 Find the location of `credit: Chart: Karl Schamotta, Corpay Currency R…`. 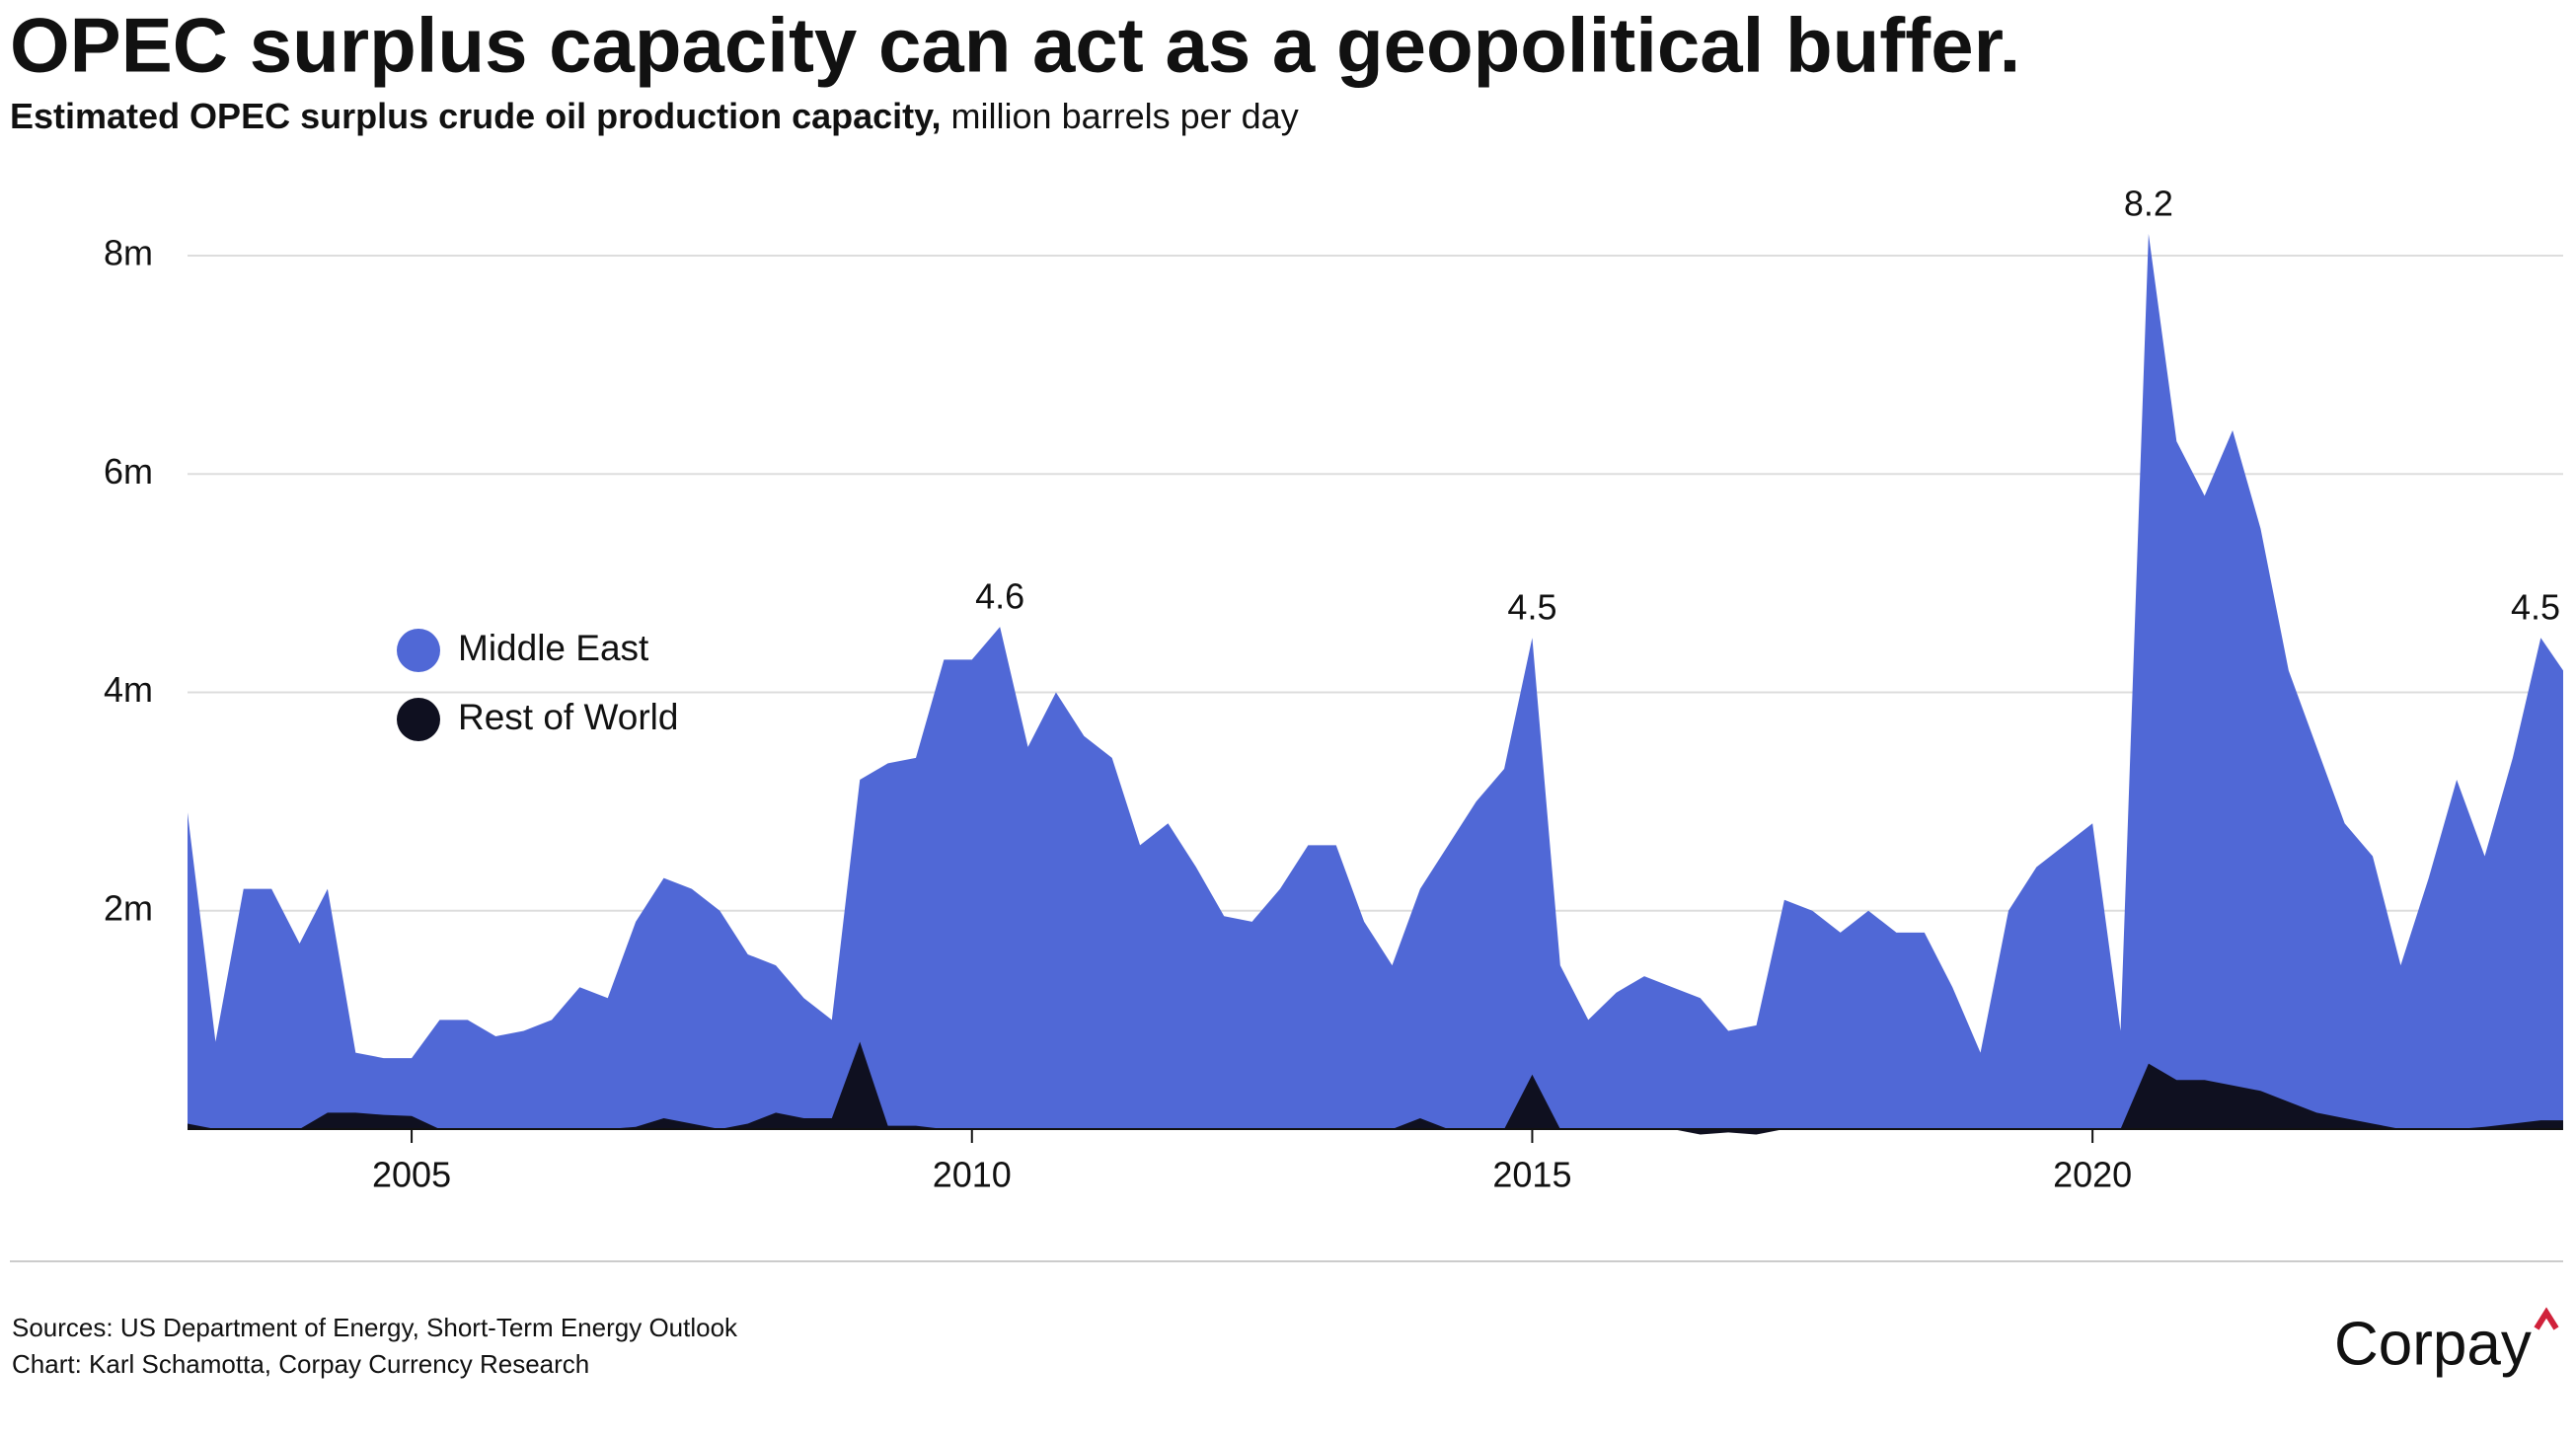

credit: Chart: Karl Schamotta, Corpay Currency R… is located at coordinates (300, 1364).